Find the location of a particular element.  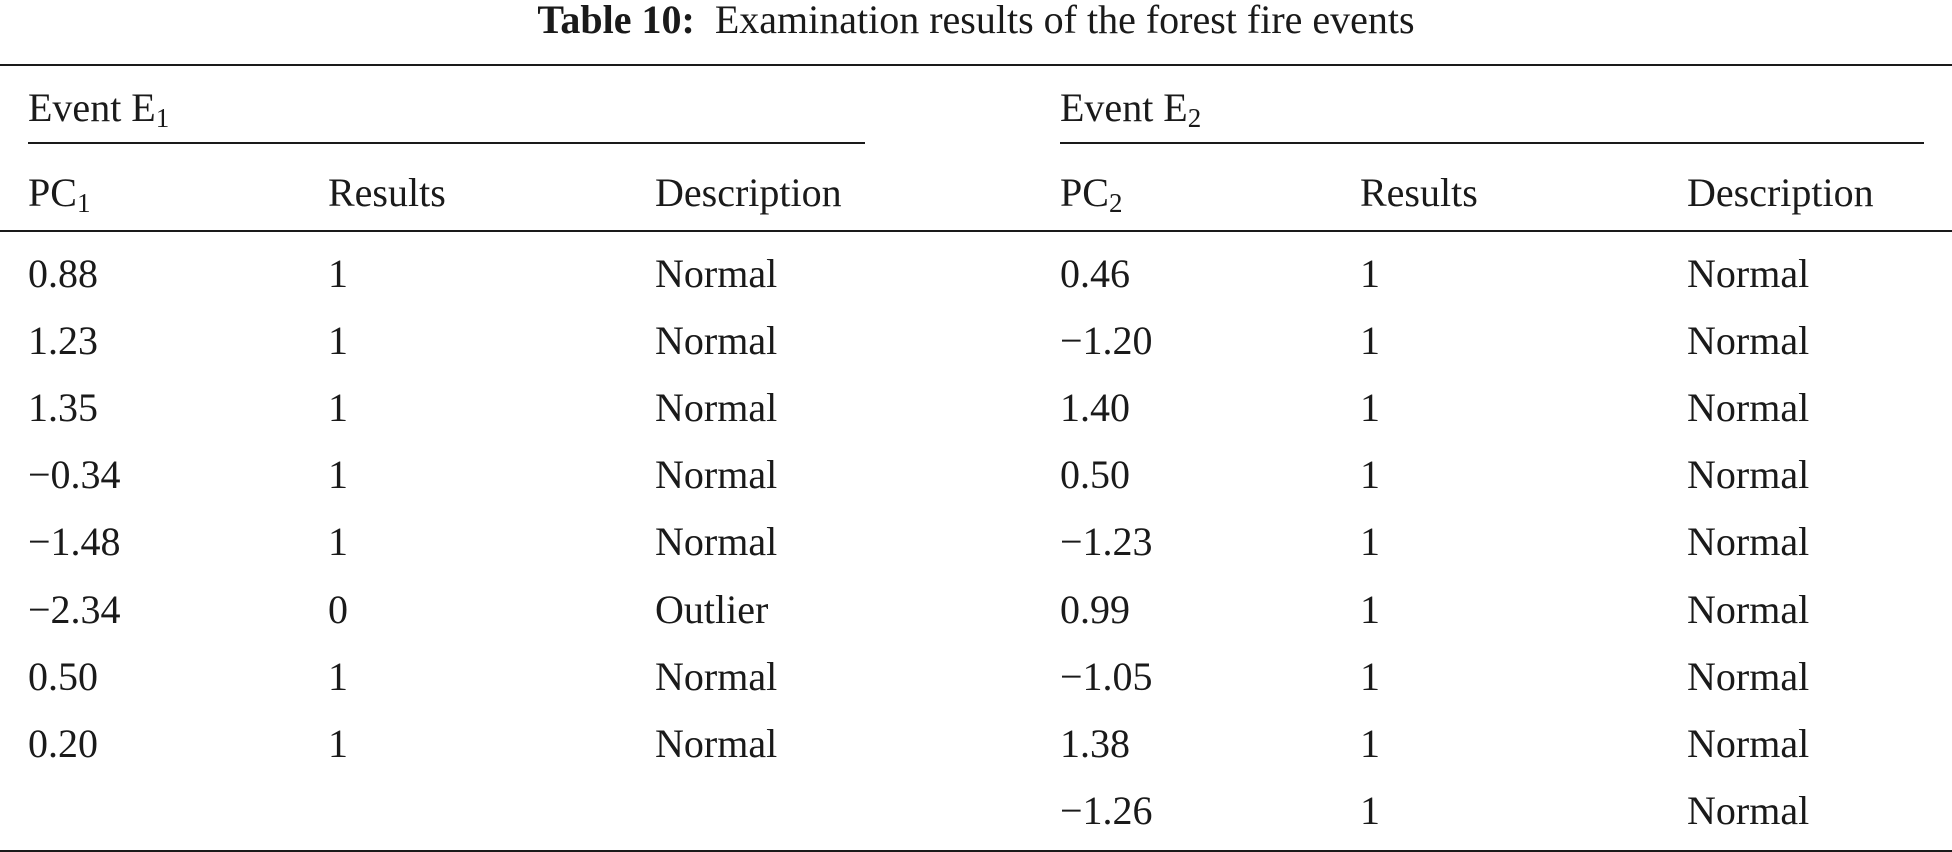

column-header-2-1: PC2 is located at coordinates (1091, 194).